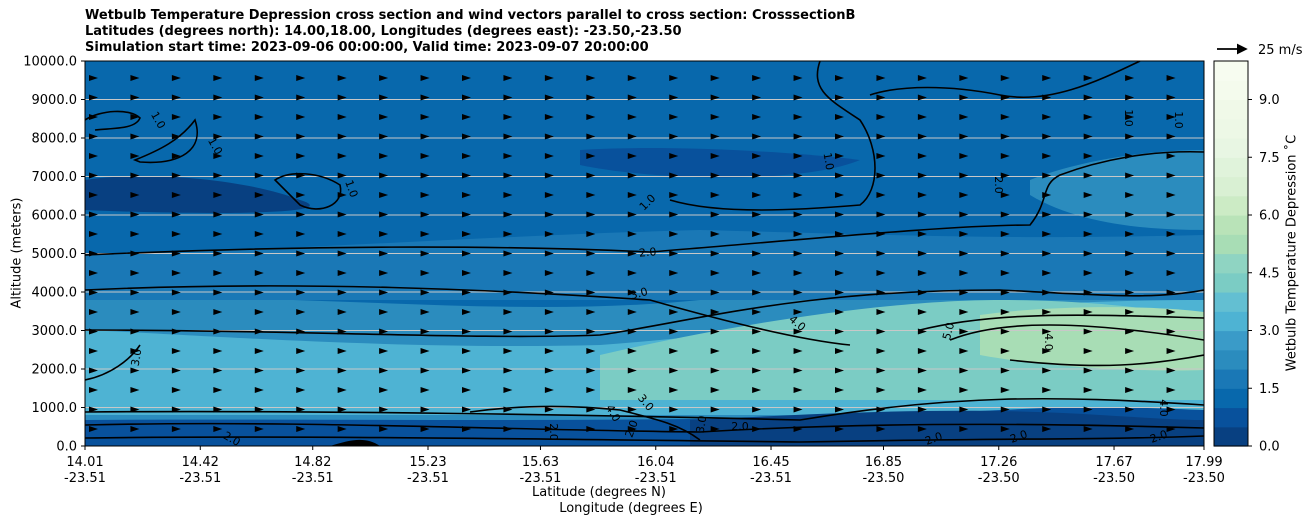 This screenshot has height=526, width=1312. Describe the element at coordinates (1113, 462) in the screenshot. I see `x-tick-label-lat: 17.67` at that location.